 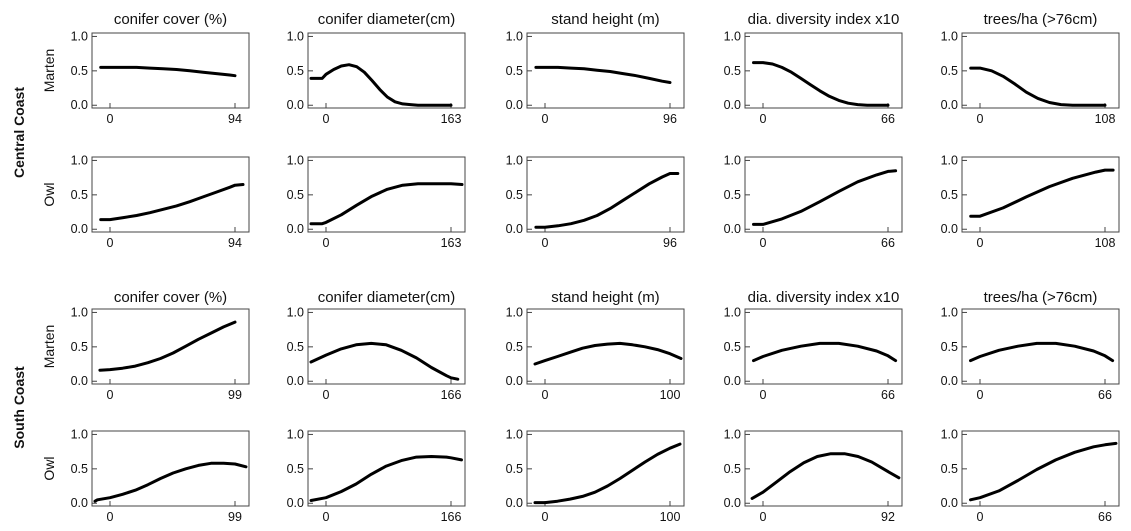 I want to click on panel: 1.0 0.5 0.0 0 100, so click(x=595, y=475).